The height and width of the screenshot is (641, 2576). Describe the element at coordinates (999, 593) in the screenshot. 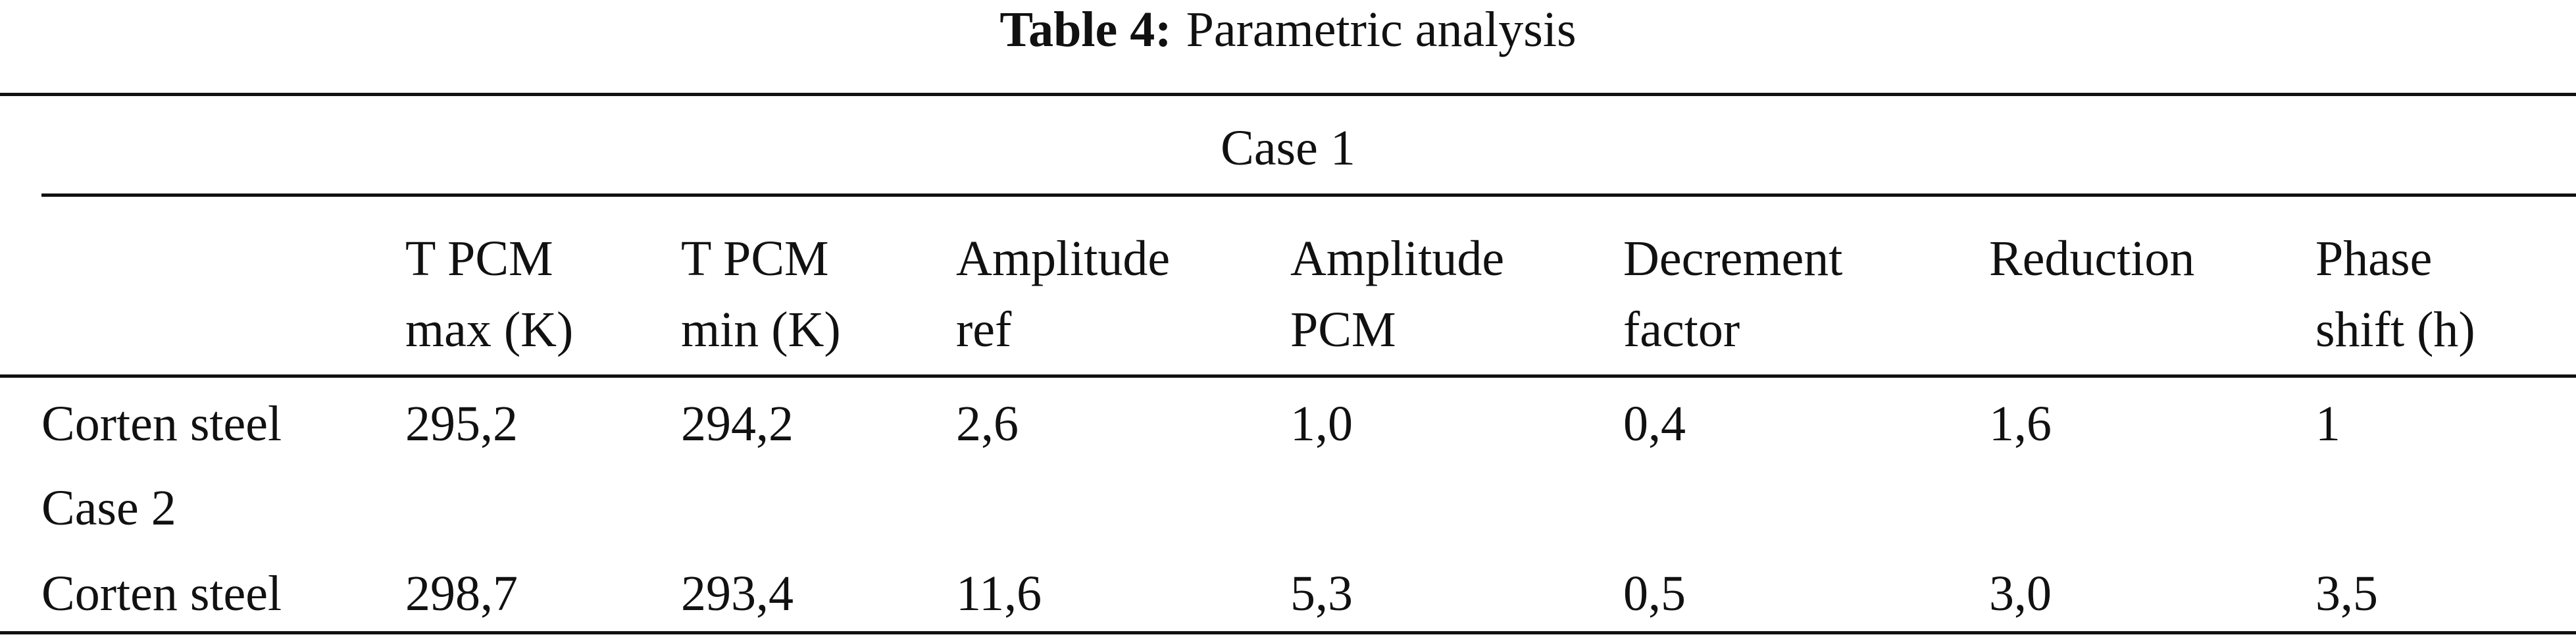

I see `cell: 11,6` at that location.